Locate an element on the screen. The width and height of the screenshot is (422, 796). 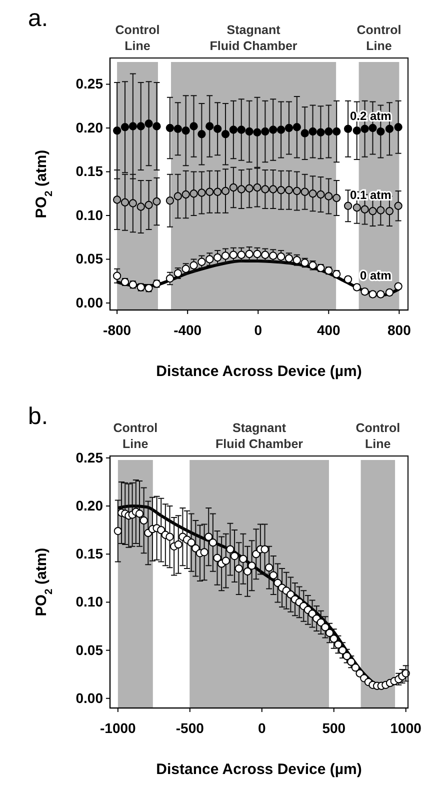
x-tick-label: -800 is located at coordinates (117, 330).